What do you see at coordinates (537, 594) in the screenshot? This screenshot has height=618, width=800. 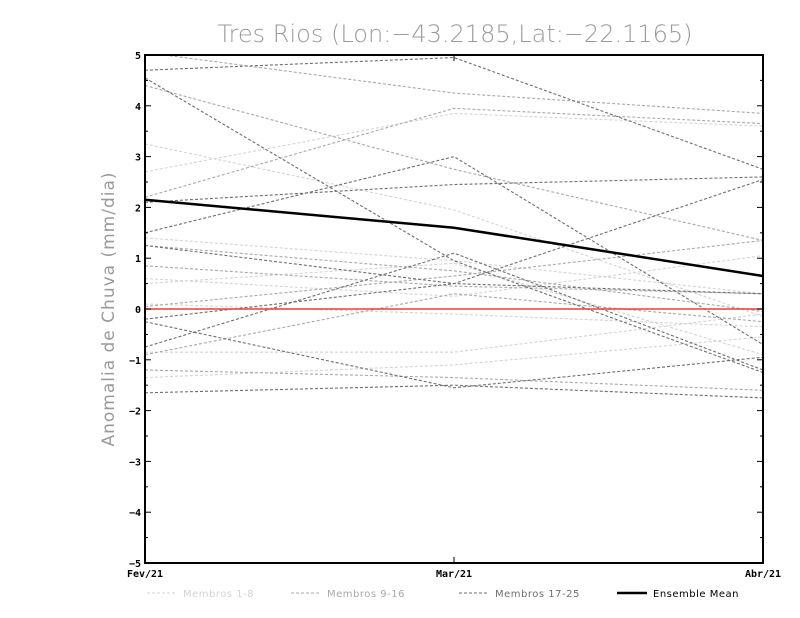 I see `legend-label-membros-17-25: Membros 17-25` at bounding box center [537, 594].